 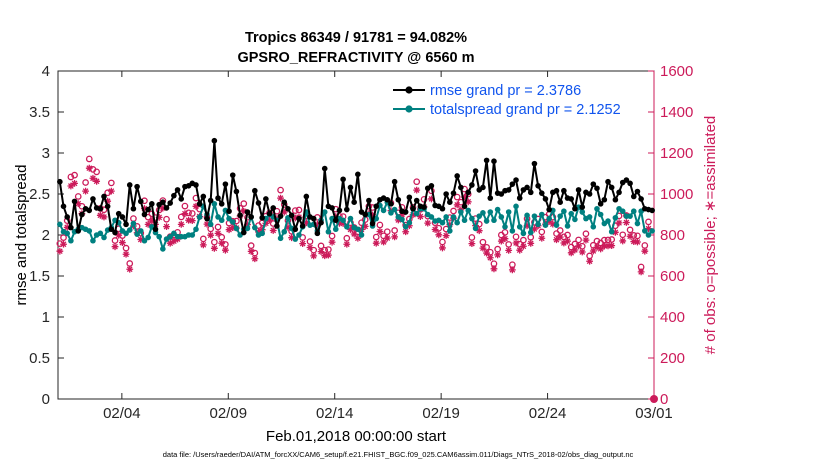 What do you see at coordinates (409, 109) in the screenshot?
I see `legend-spread-marker` at bounding box center [409, 109].